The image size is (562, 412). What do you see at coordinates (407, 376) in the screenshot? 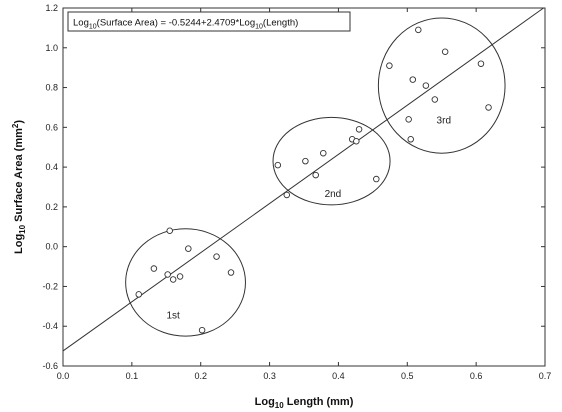
I see `x-tick-label: 0.5` at bounding box center [407, 376].